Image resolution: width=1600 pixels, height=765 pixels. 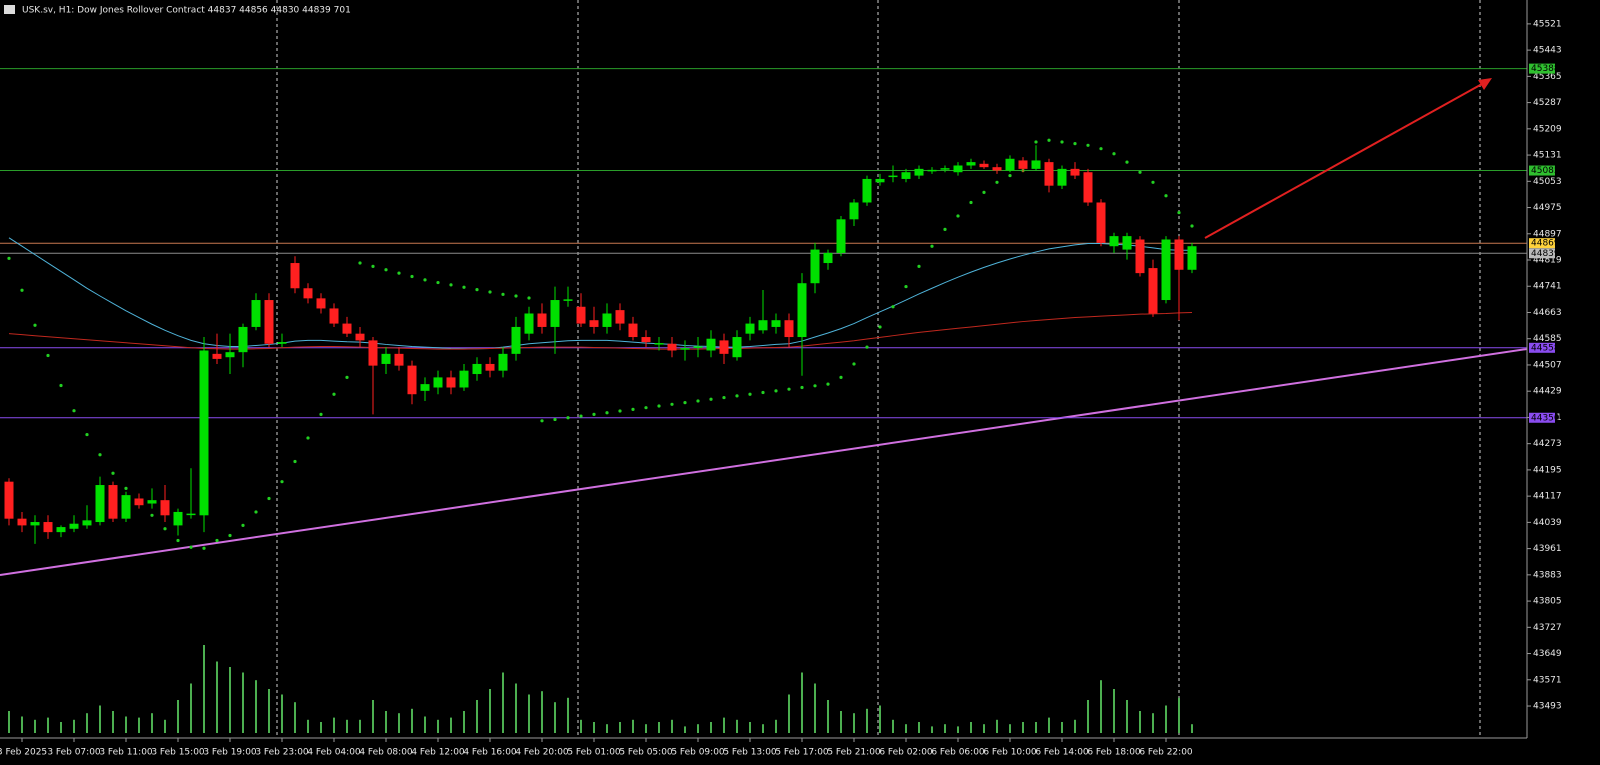 What do you see at coordinates (1547, 24) in the screenshot?
I see `y-tick-label: 45521` at bounding box center [1547, 24].